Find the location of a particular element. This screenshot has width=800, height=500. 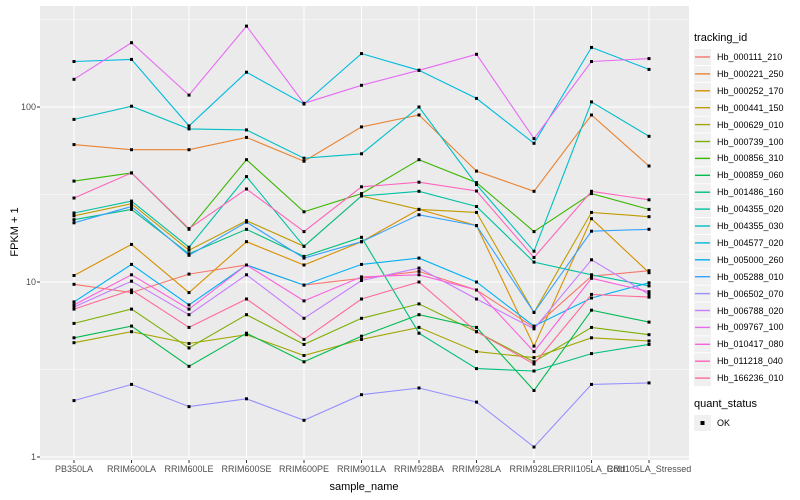

legend-label-Hb_000739_100: Hb_000739_100 is located at coordinates (750, 141).